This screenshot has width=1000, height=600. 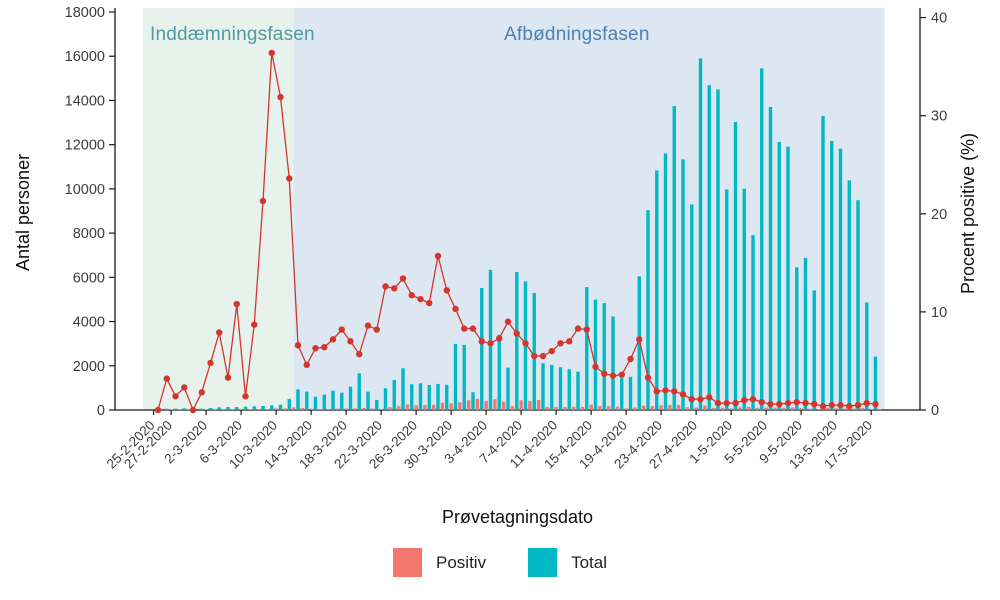 I want to click on legend-label-positiv: Positiv, so click(x=461, y=562).